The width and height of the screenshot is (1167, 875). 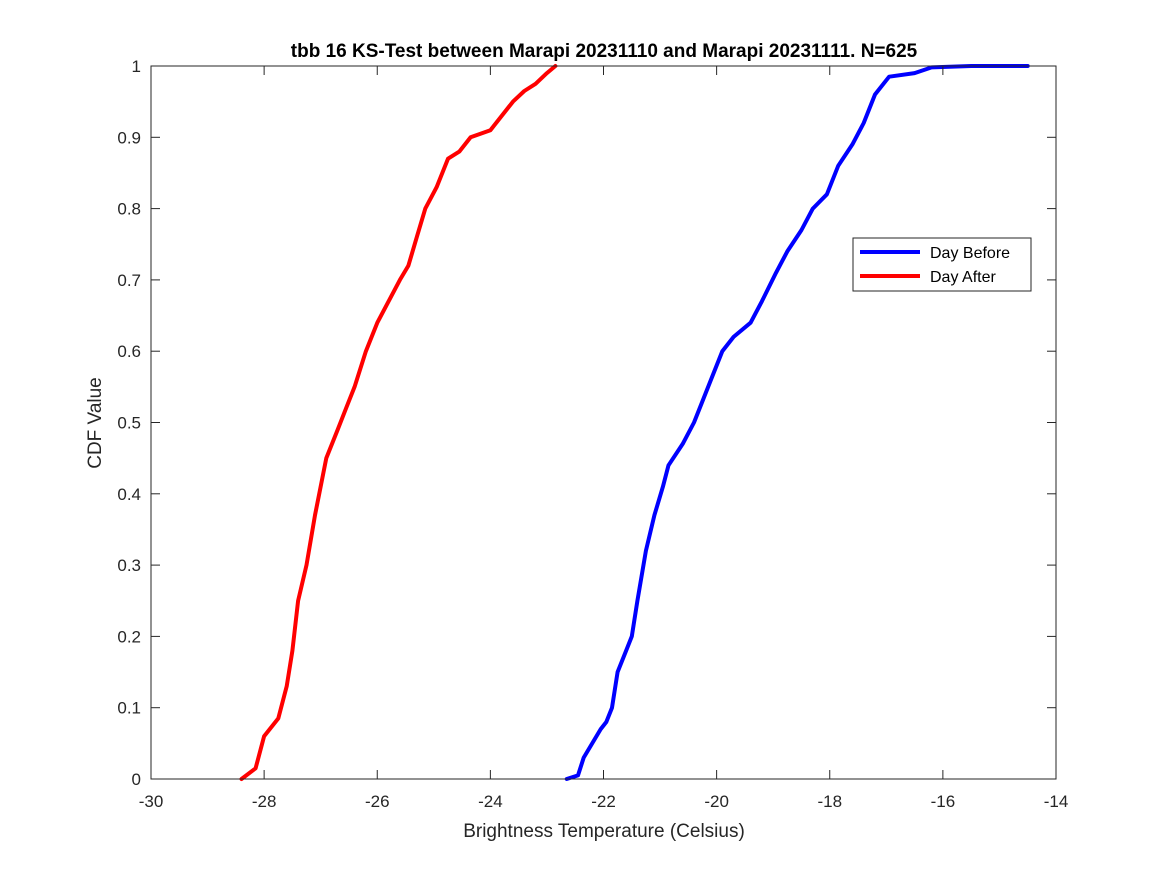 What do you see at coordinates (490, 801) in the screenshot?
I see `x-tick-label: -24` at bounding box center [490, 801].